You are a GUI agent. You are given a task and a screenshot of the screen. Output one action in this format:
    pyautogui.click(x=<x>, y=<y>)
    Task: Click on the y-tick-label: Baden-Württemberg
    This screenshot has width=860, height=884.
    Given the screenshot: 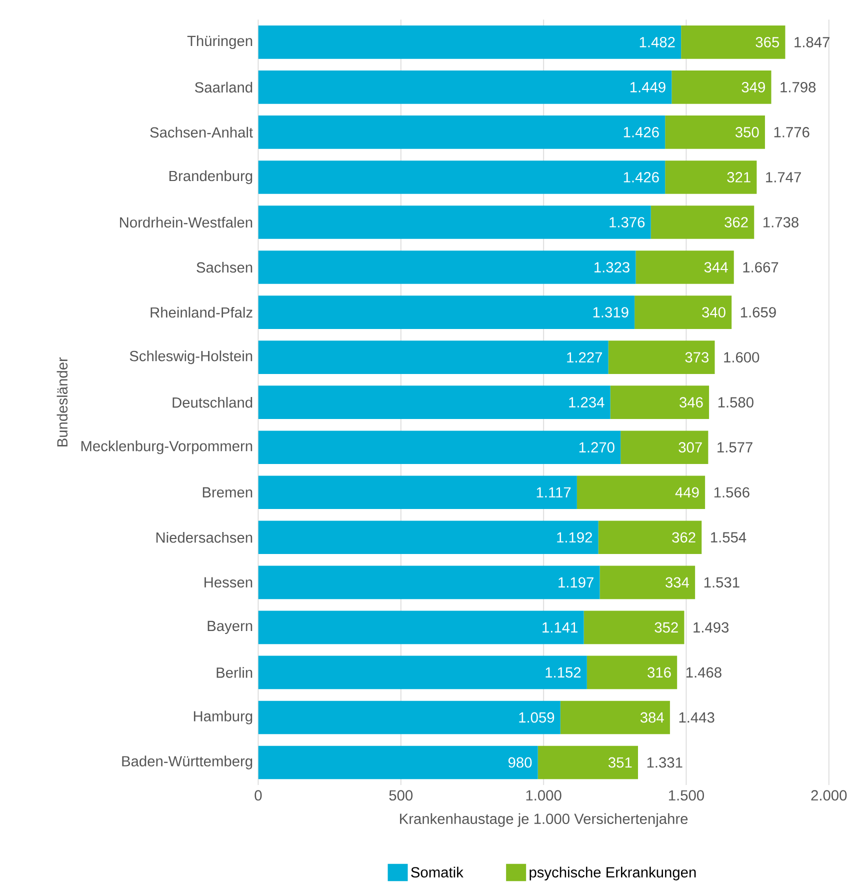 What is the action you would take?
    pyautogui.click(x=187, y=763)
    